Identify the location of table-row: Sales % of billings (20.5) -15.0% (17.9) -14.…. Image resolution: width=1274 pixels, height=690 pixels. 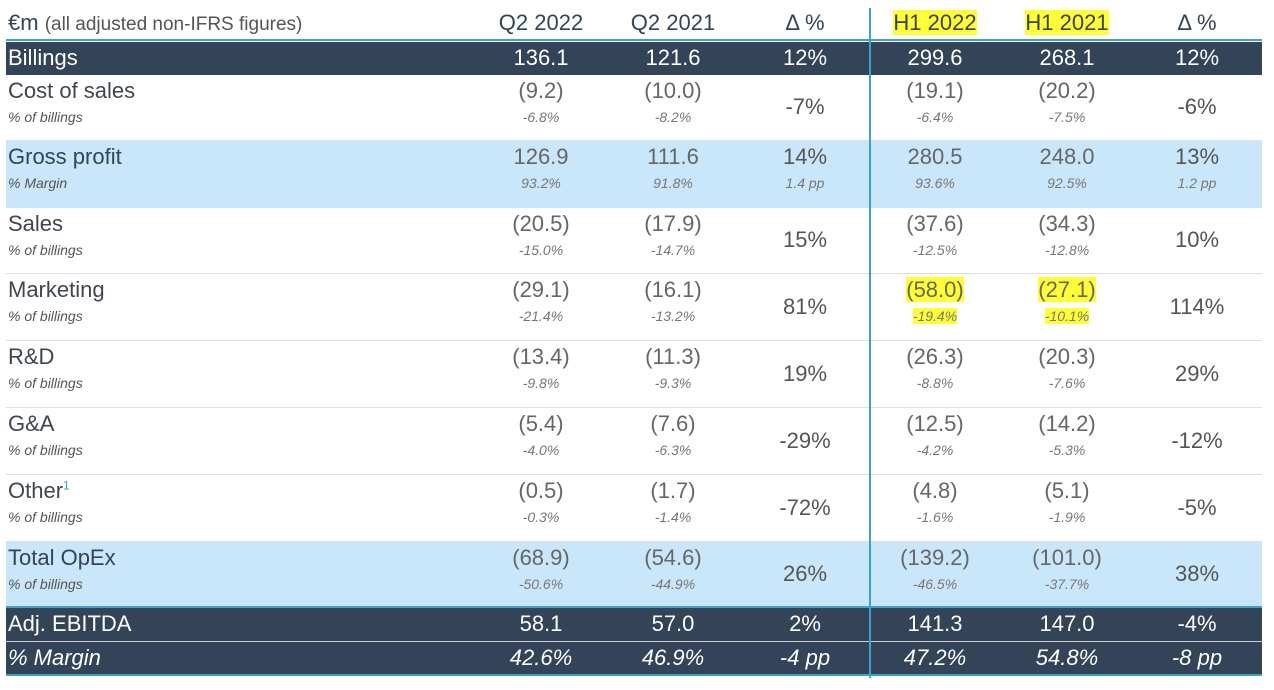
(634, 241).